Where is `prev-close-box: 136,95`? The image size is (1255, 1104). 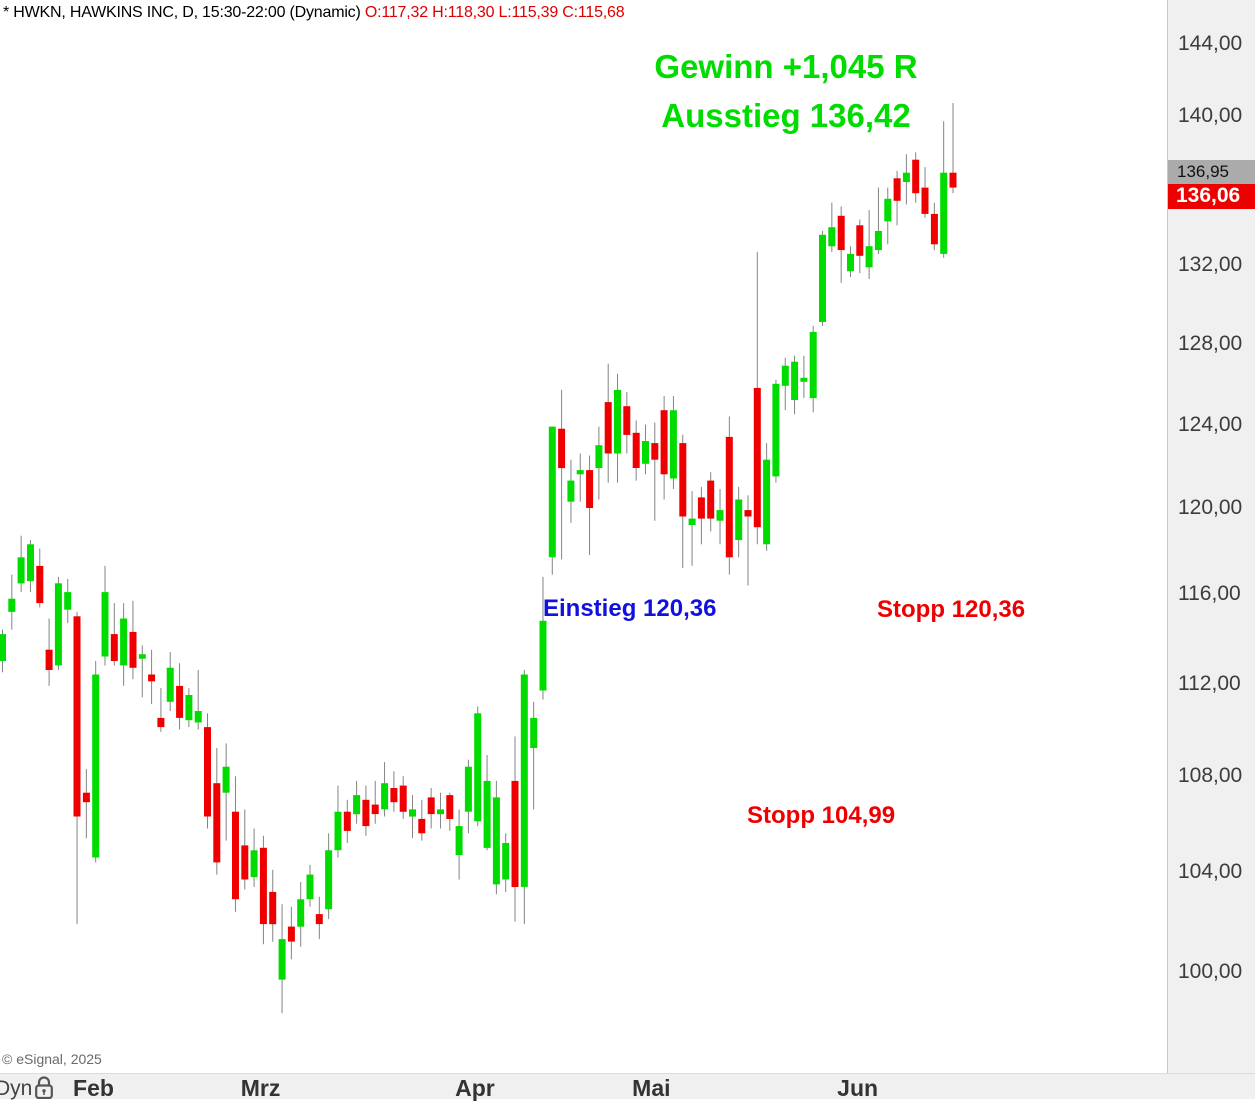
prev-close-box: 136,95 is located at coordinates (1211, 172).